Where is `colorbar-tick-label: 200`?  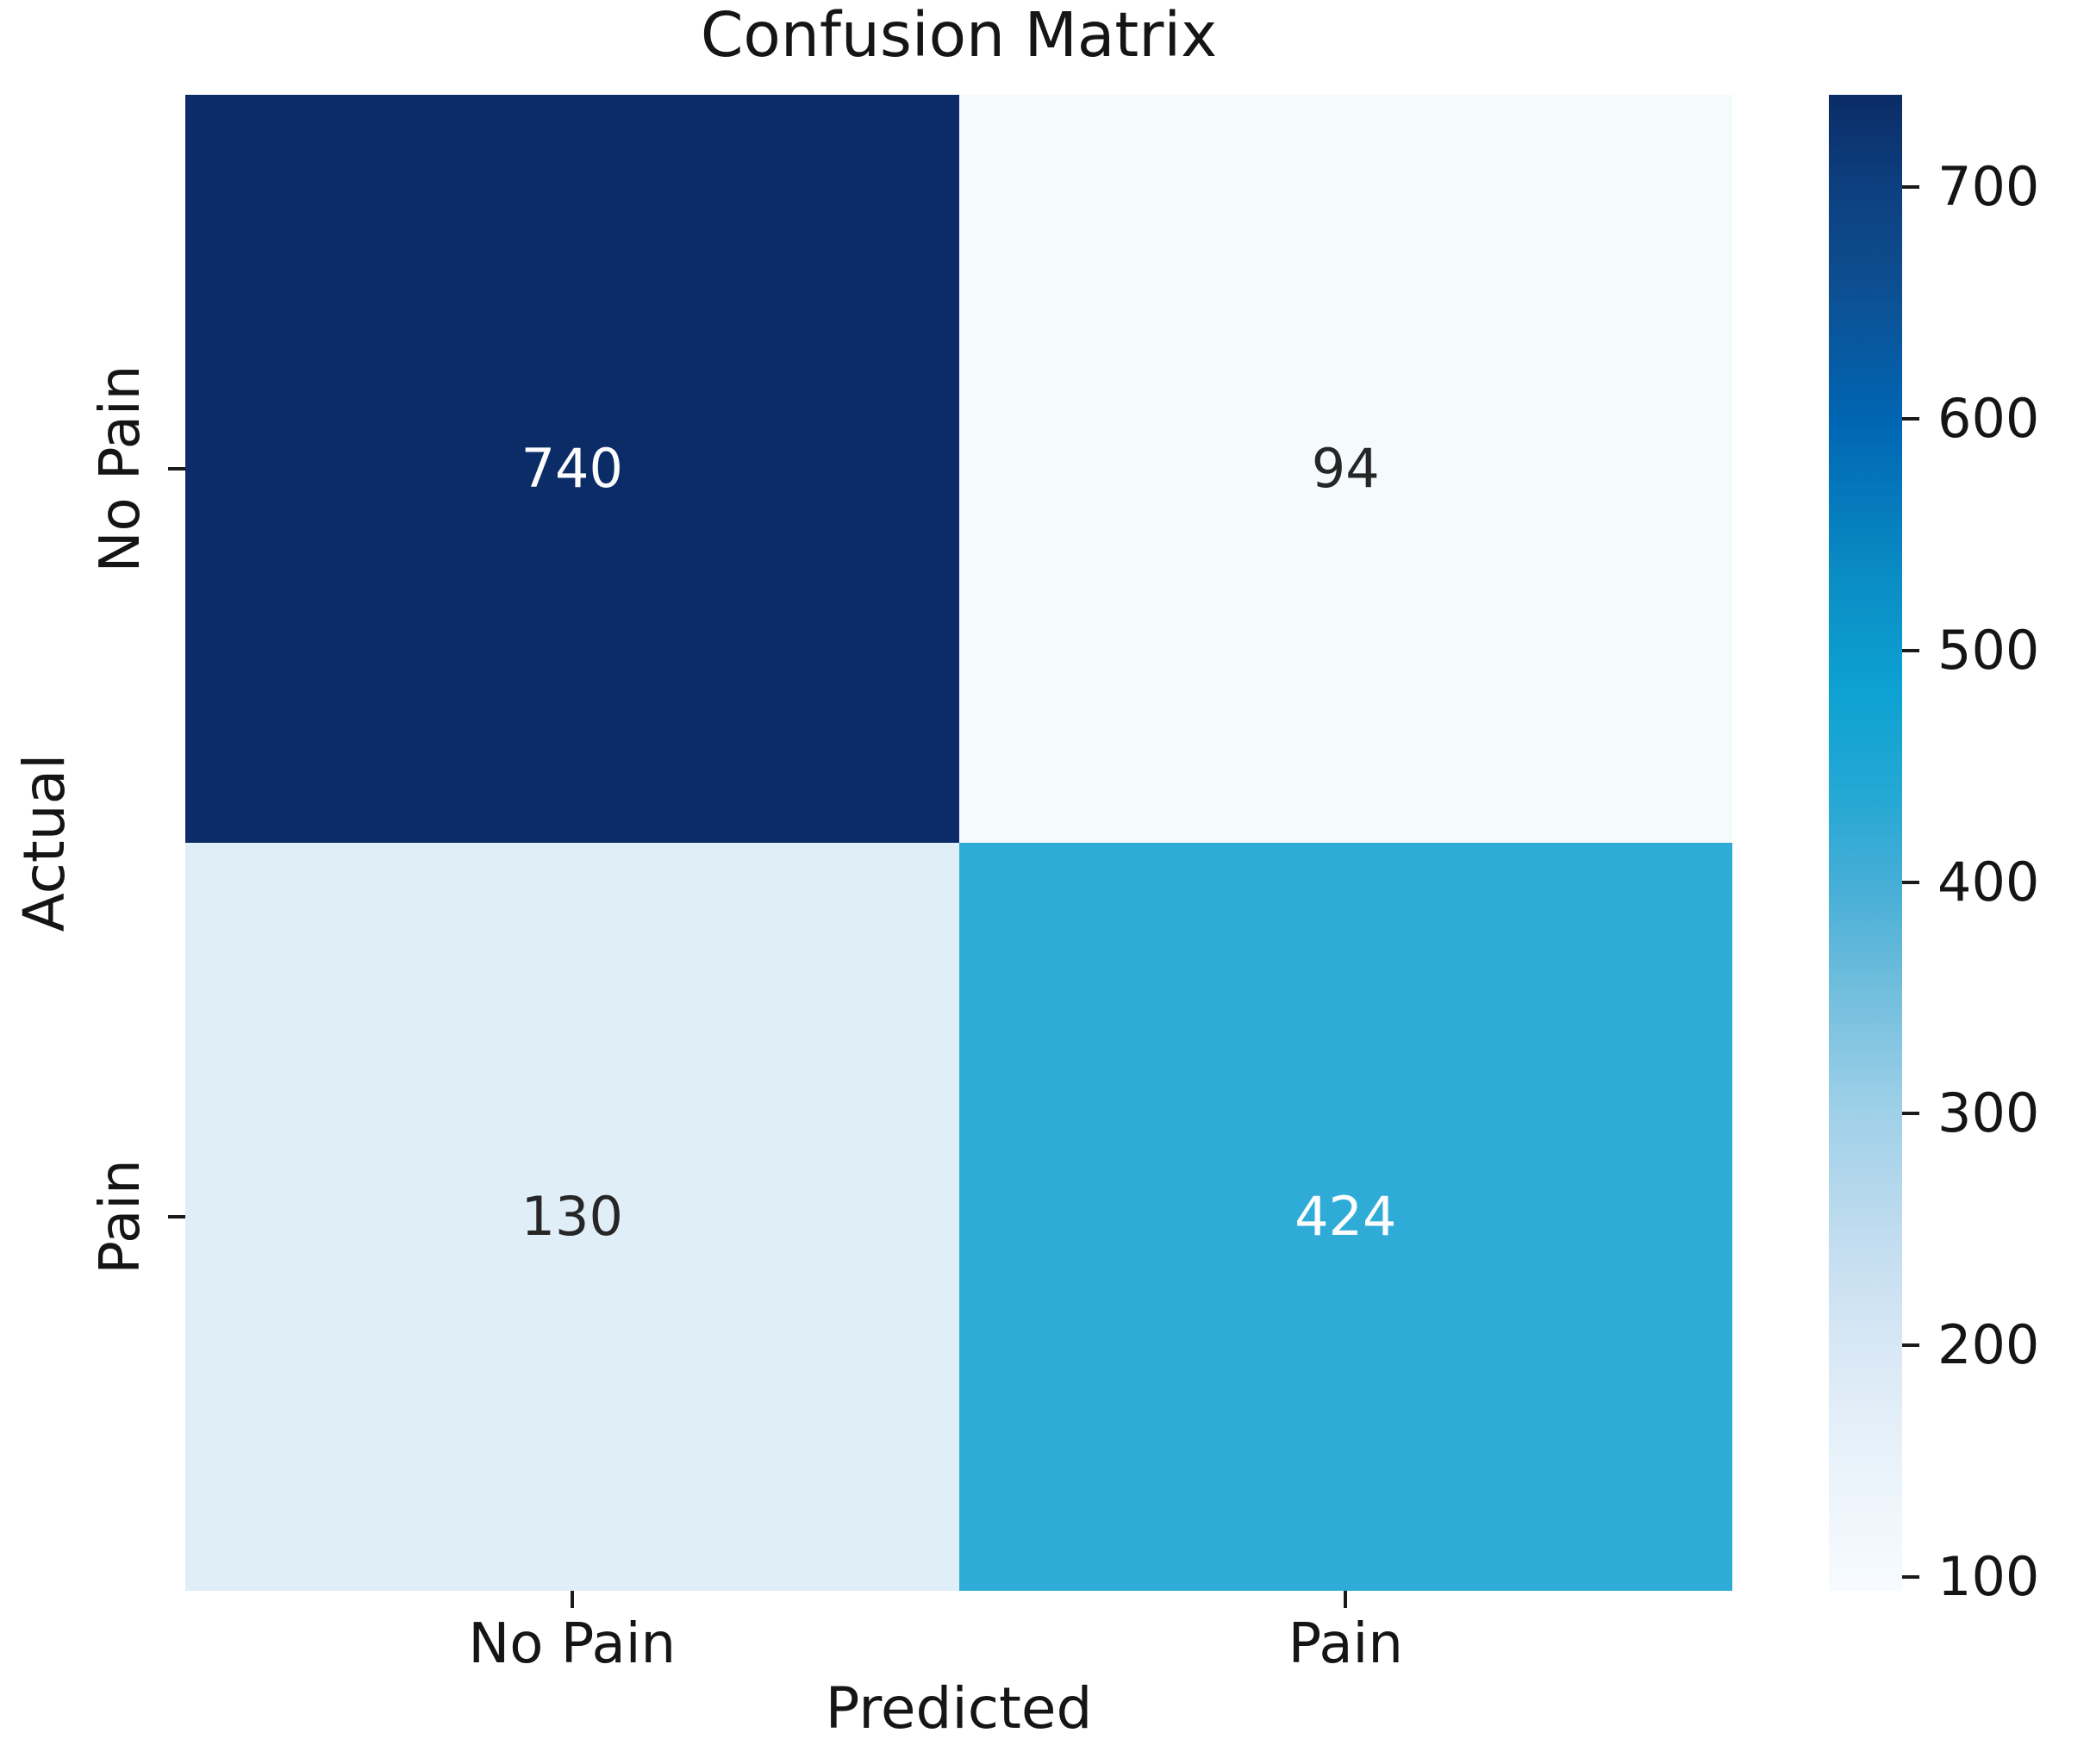
colorbar-tick-label: 200 is located at coordinates (1988, 1345).